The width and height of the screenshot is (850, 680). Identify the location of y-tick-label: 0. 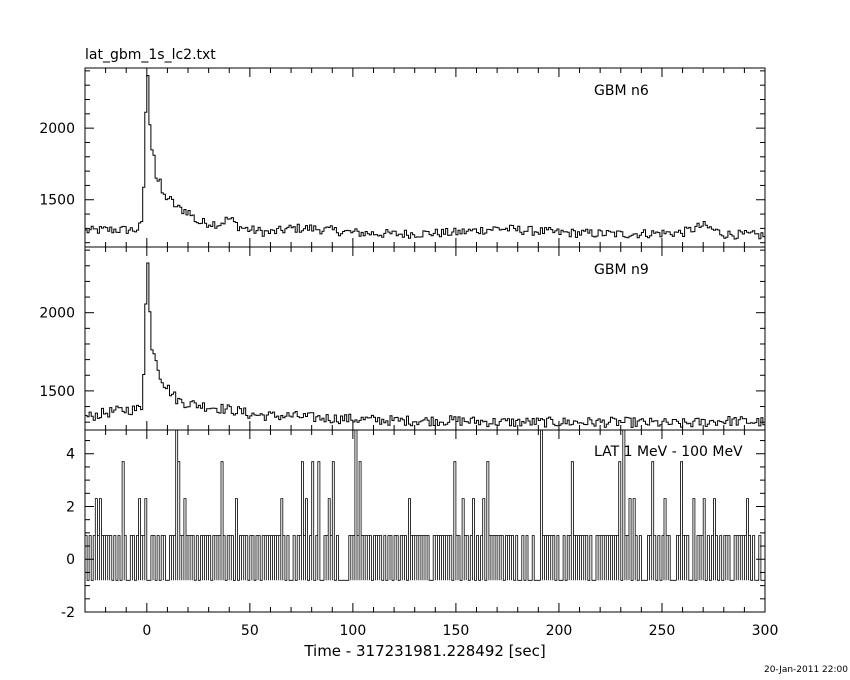
(70, 560).